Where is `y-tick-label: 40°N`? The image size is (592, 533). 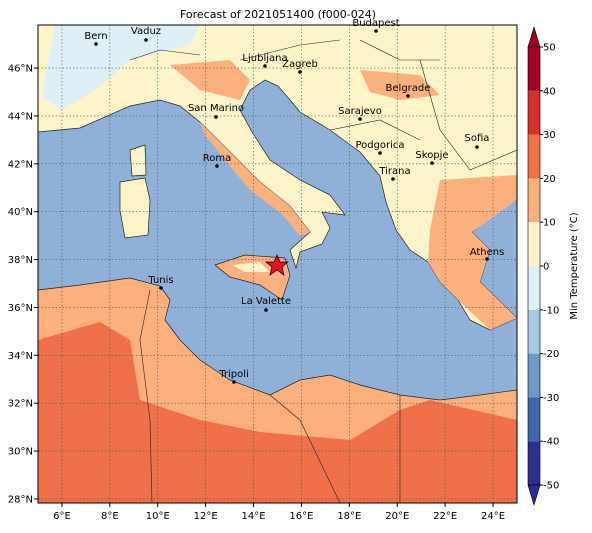 y-tick-label: 40°N is located at coordinates (20, 212).